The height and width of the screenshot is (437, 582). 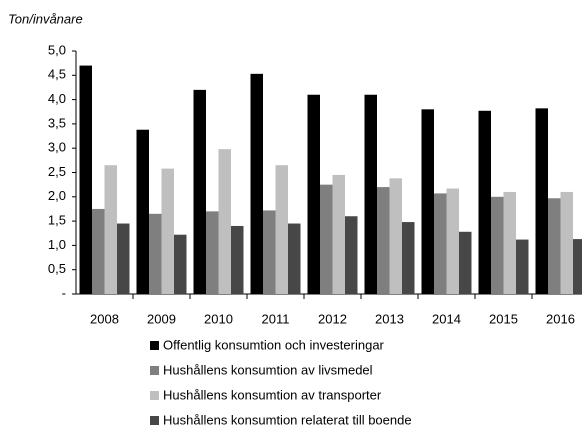 I want to click on y-tick-label: 4,5, so click(x=57, y=74).